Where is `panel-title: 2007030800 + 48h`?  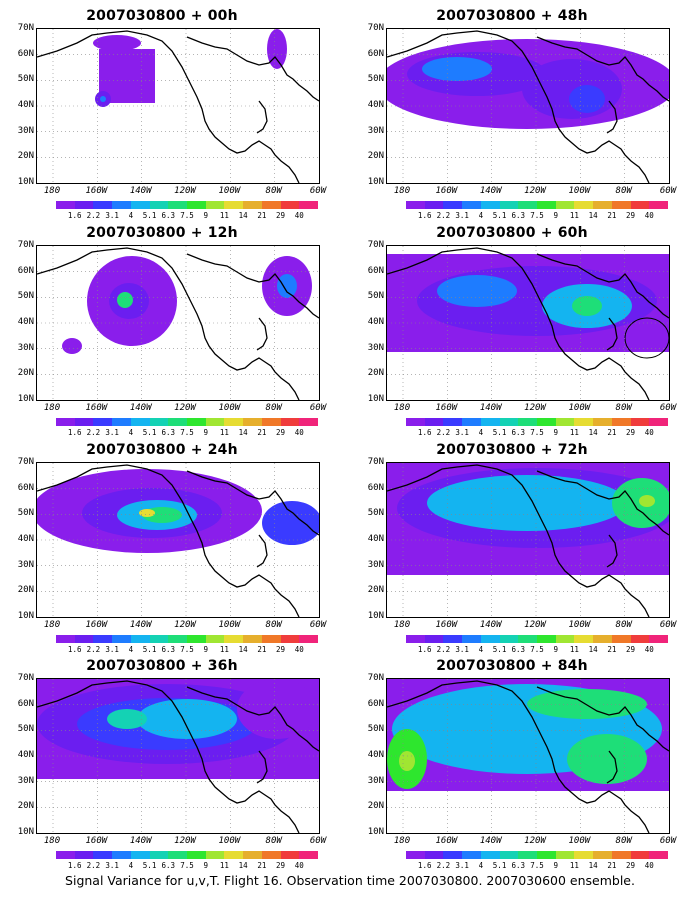
panel-title: 2007030800 + 48h is located at coordinates (512, 16).